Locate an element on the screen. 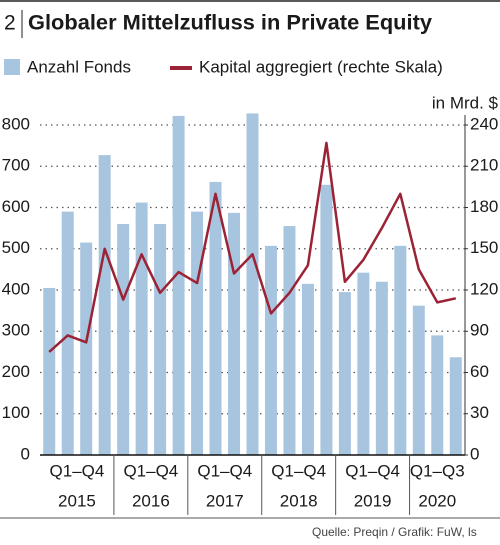 The height and width of the screenshot is (545, 500). y-tick-label: 500 is located at coordinates (16, 247).